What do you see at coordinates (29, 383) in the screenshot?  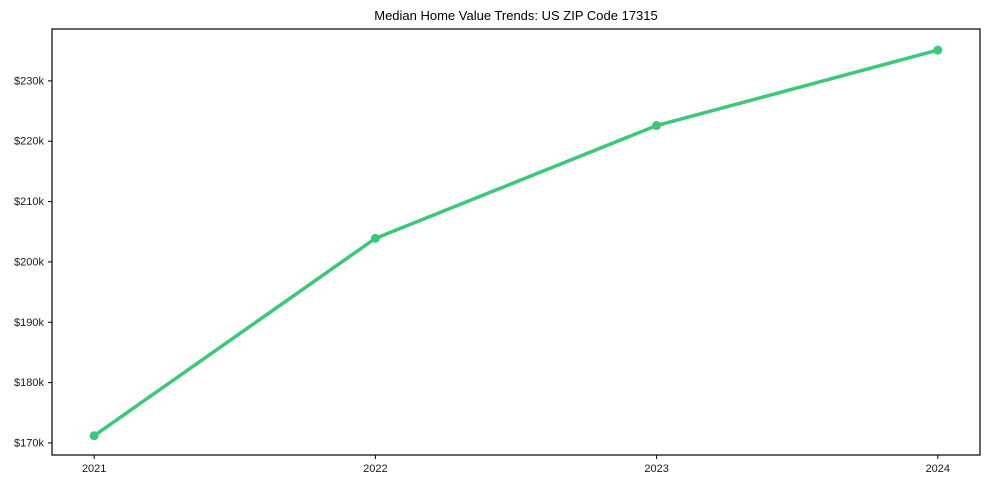 I see `y-axis-tick-label: $180k` at bounding box center [29, 383].